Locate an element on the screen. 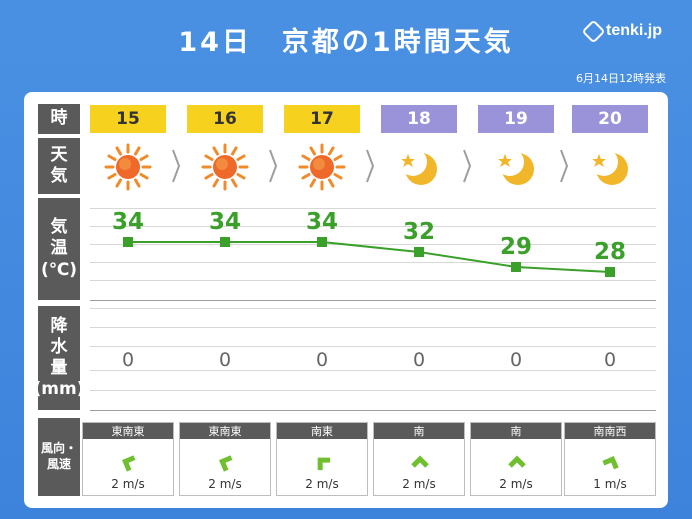 The width and height of the screenshot is (692, 519). wind-cell: 南東 2 m/s is located at coordinates (322, 459).